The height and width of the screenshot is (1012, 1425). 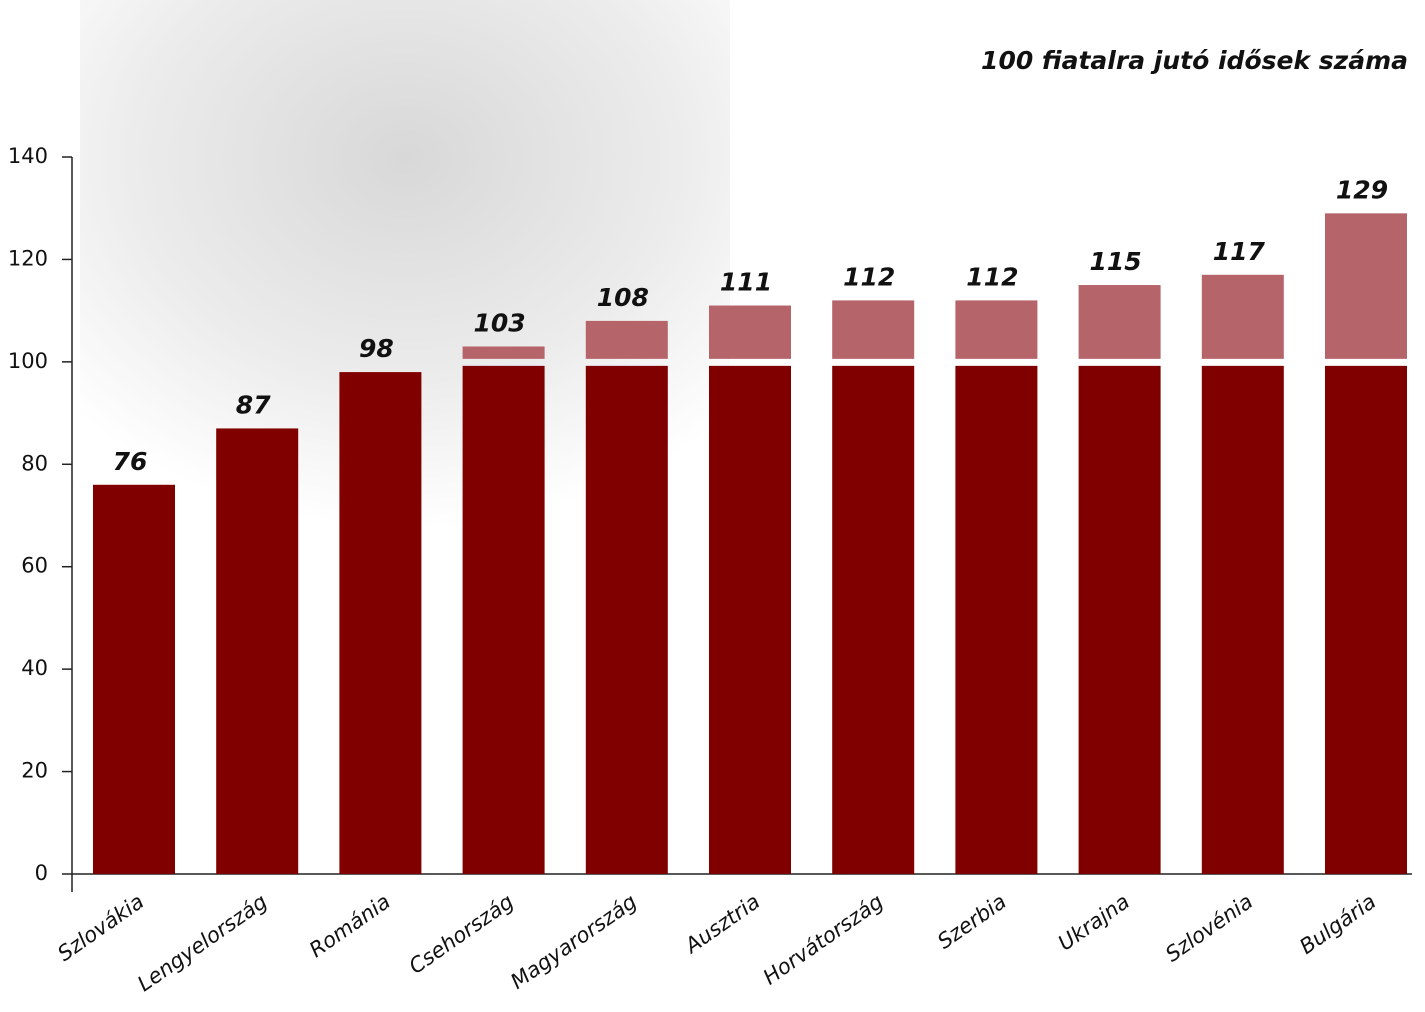 What do you see at coordinates (28, 258) in the screenshot?
I see `y-tick-label: 120` at bounding box center [28, 258].